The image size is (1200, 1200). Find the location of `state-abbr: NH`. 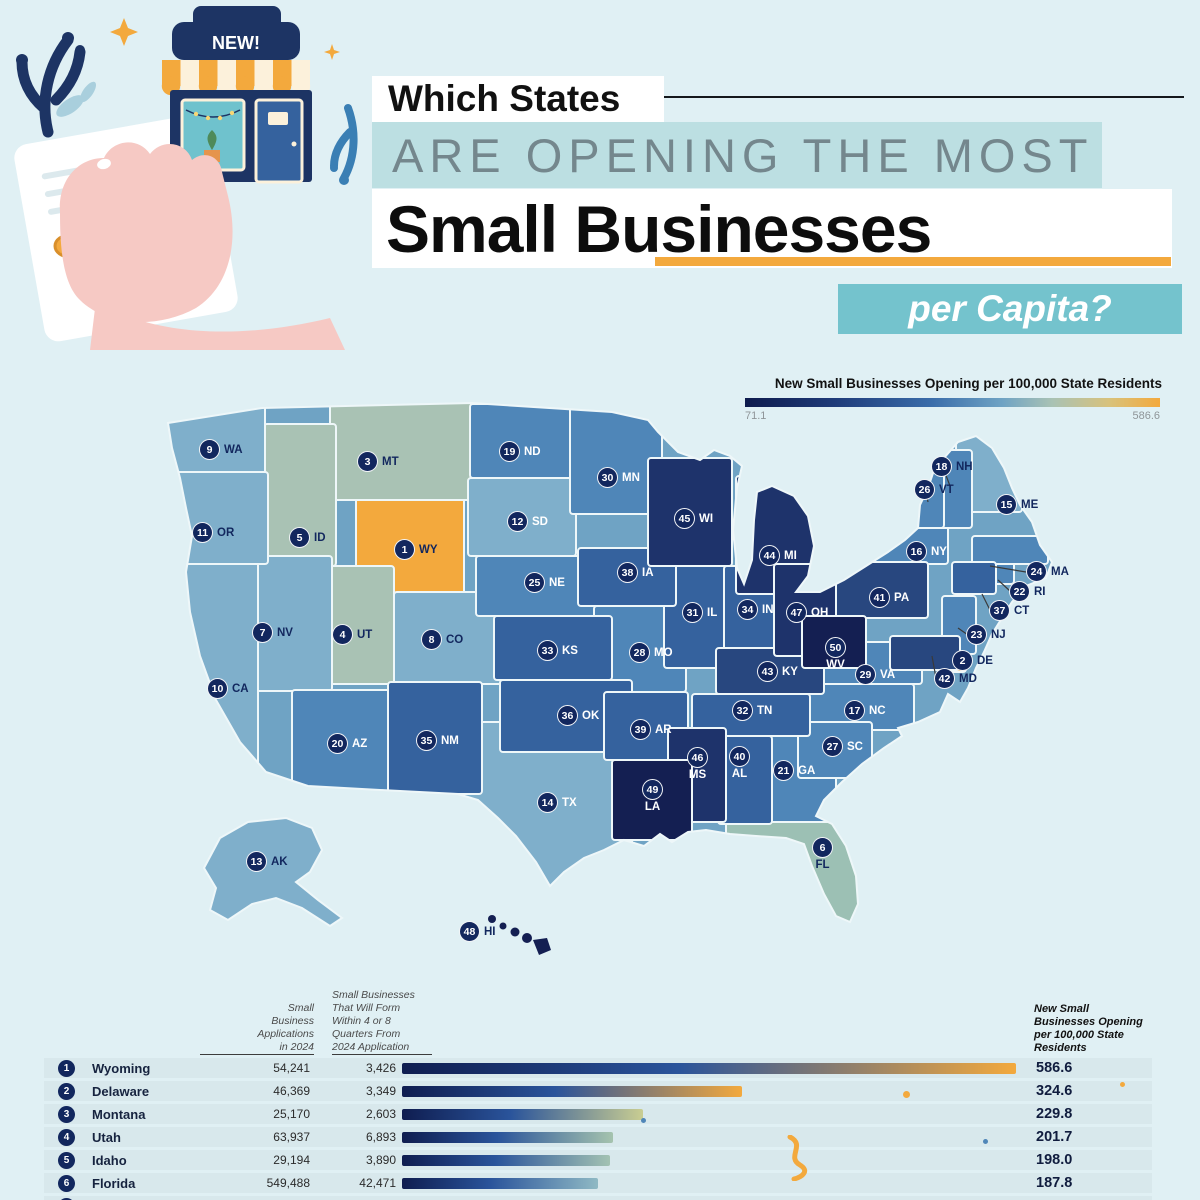

state-abbr: NH is located at coordinates (964, 466).